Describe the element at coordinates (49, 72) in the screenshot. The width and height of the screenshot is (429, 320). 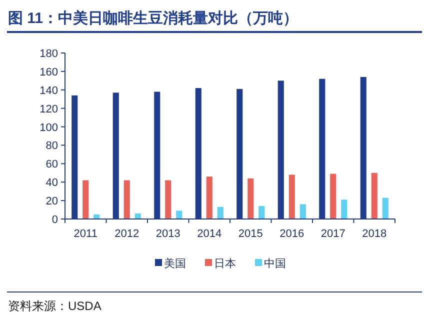
I see `y-tick-label: 160` at that location.